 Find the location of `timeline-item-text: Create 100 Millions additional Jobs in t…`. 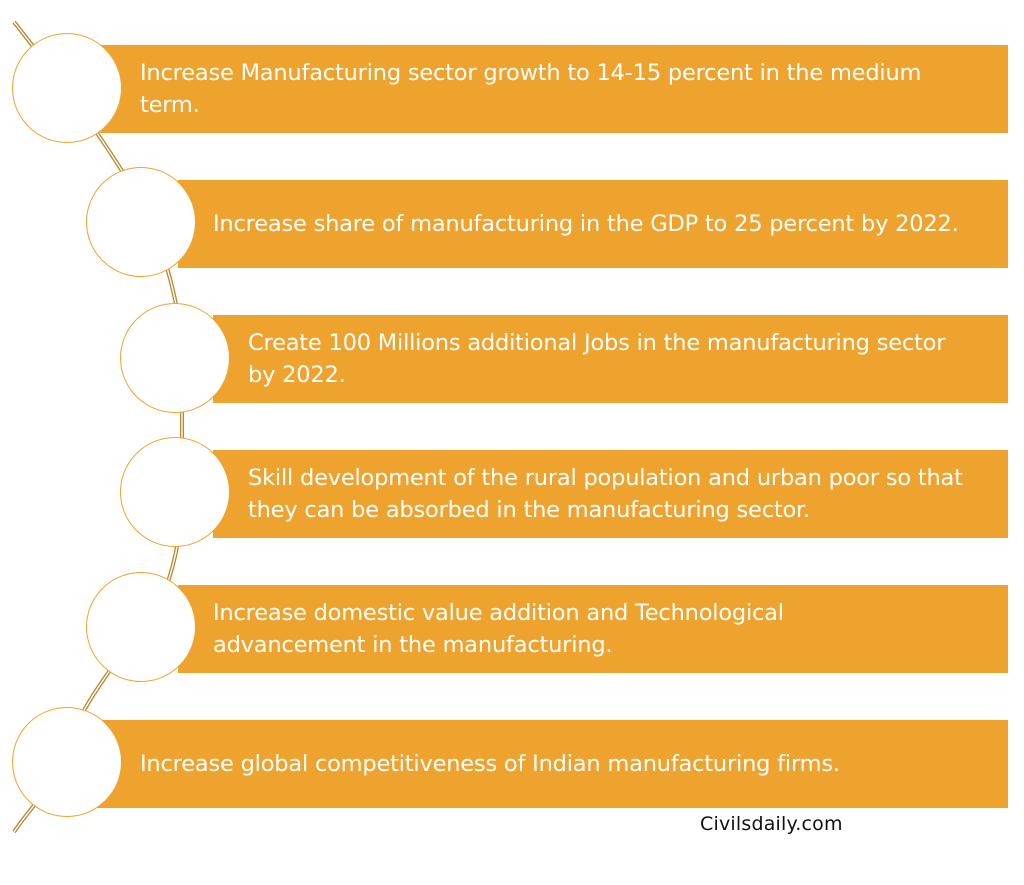

timeline-item-text: Create 100 Millions additional Jobs in t… is located at coordinates (597, 359).